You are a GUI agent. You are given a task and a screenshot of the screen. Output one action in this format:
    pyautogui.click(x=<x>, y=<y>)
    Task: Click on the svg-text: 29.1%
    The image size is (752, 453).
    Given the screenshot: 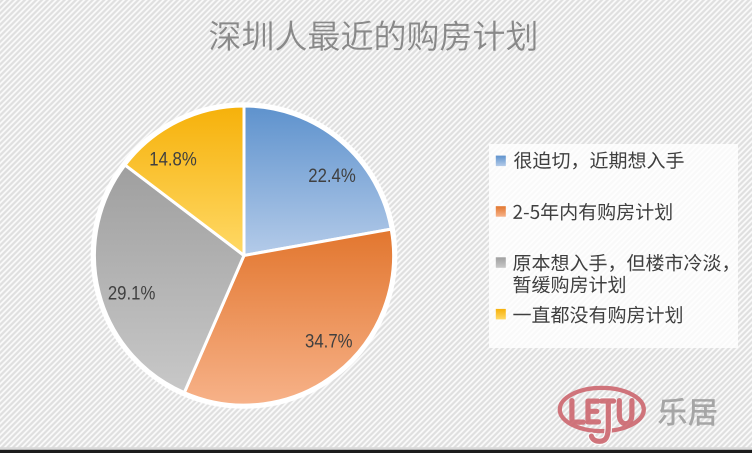 What is the action you would take?
    pyautogui.click(x=132, y=294)
    